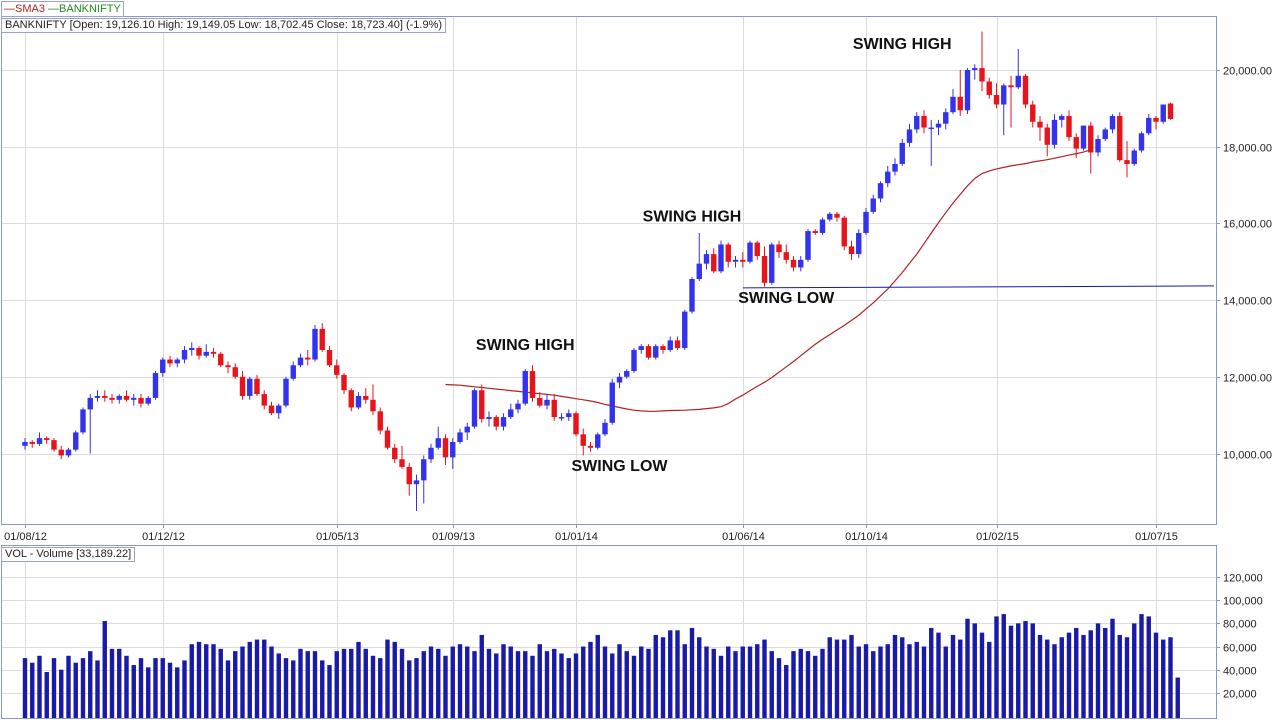 The height and width of the screenshot is (726, 1276). What do you see at coordinates (1247, 302) in the screenshot?
I see `price-y-tick-label: 14,000.00` at bounding box center [1247, 302].